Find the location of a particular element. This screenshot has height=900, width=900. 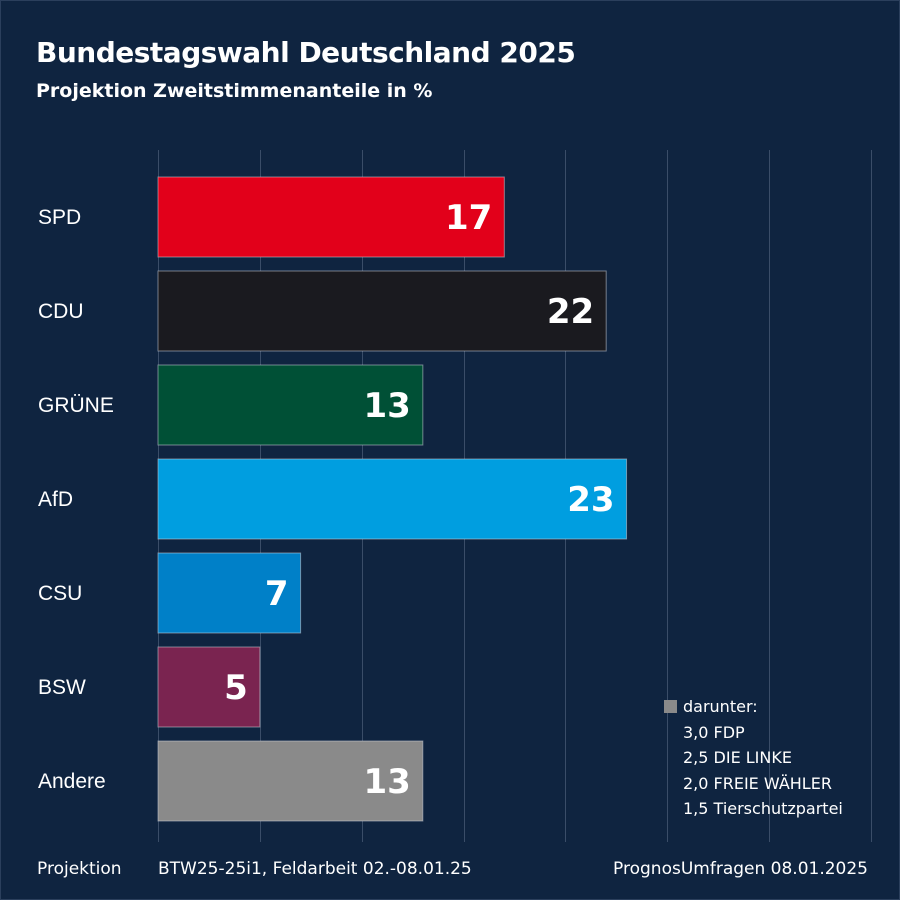

category-label: CSU is located at coordinates (60, 593).